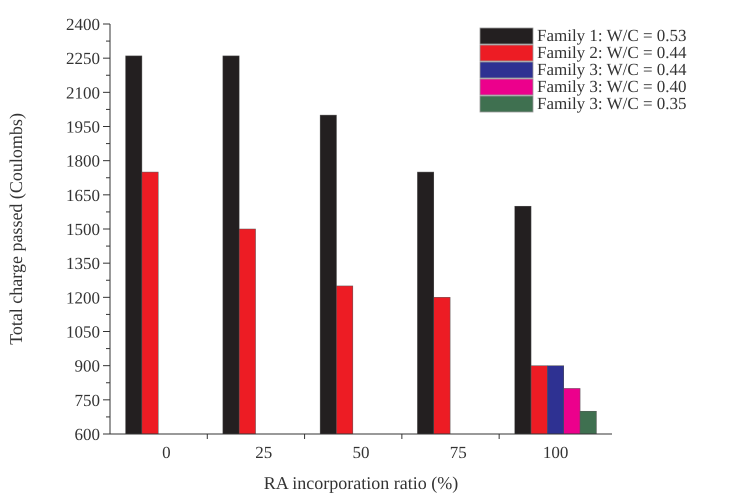 Image resolution: width=745 pixels, height=498 pixels. Describe the element at coordinates (263, 452) in the screenshot. I see `x-tick-label: 25` at that location.